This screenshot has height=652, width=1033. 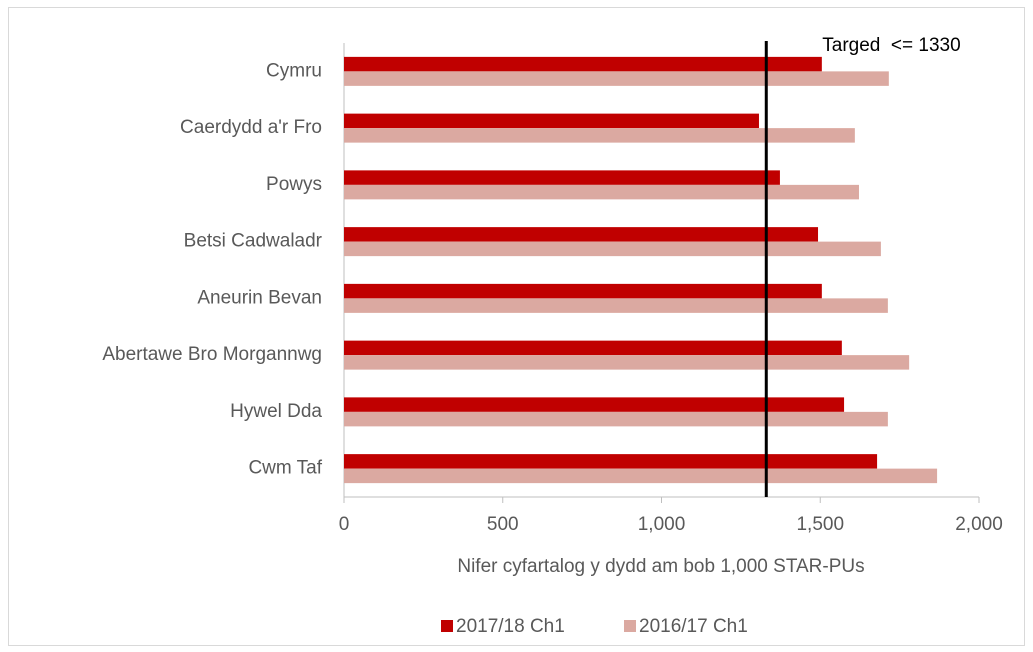 What do you see at coordinates (979, 524) in the screenshot?
I see `x-tick-label: 2,000` at bounding box center [979, 524].